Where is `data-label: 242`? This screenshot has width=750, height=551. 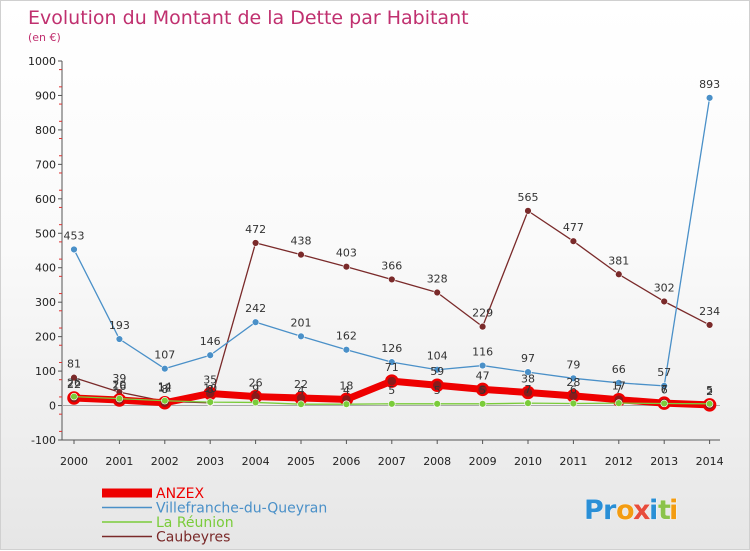
data-label: 242 is located at coordinates (255, 308).